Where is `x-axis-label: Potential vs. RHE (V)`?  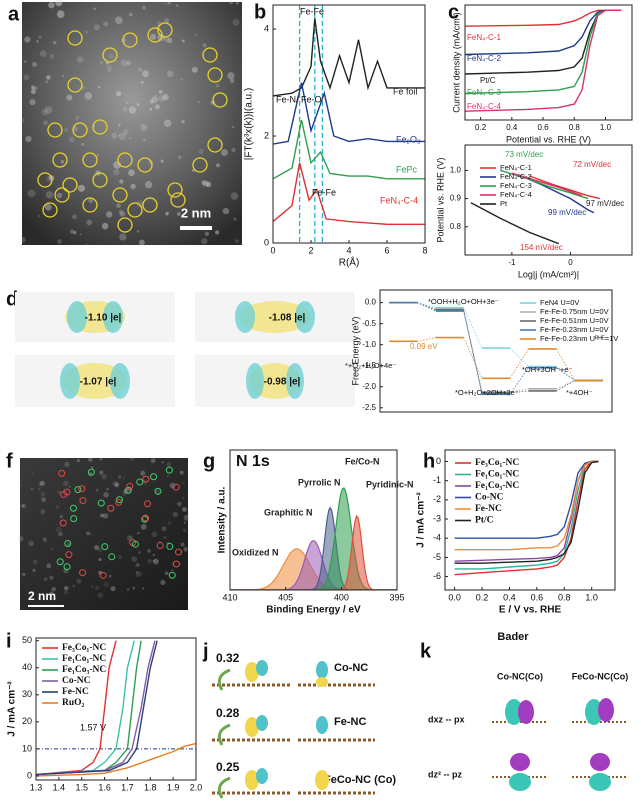
x-axis-label: Potential vs. RHE (V) is located at coordinates (548, 139).